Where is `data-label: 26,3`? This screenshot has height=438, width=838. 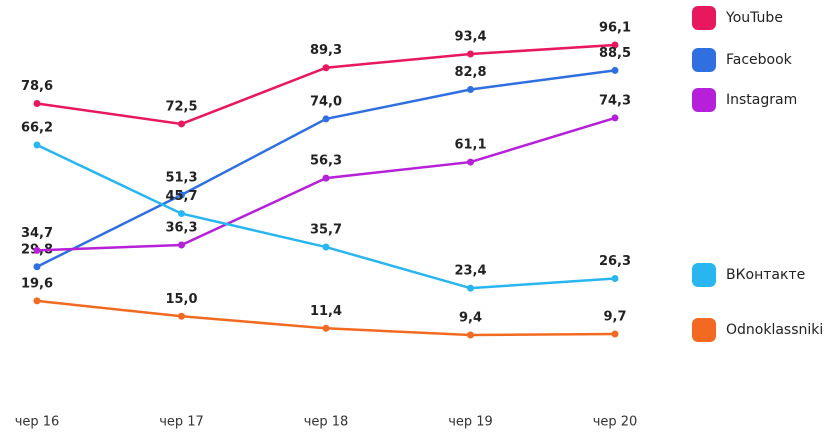 data-label: 26,3 is located at coordinates (615, 261).